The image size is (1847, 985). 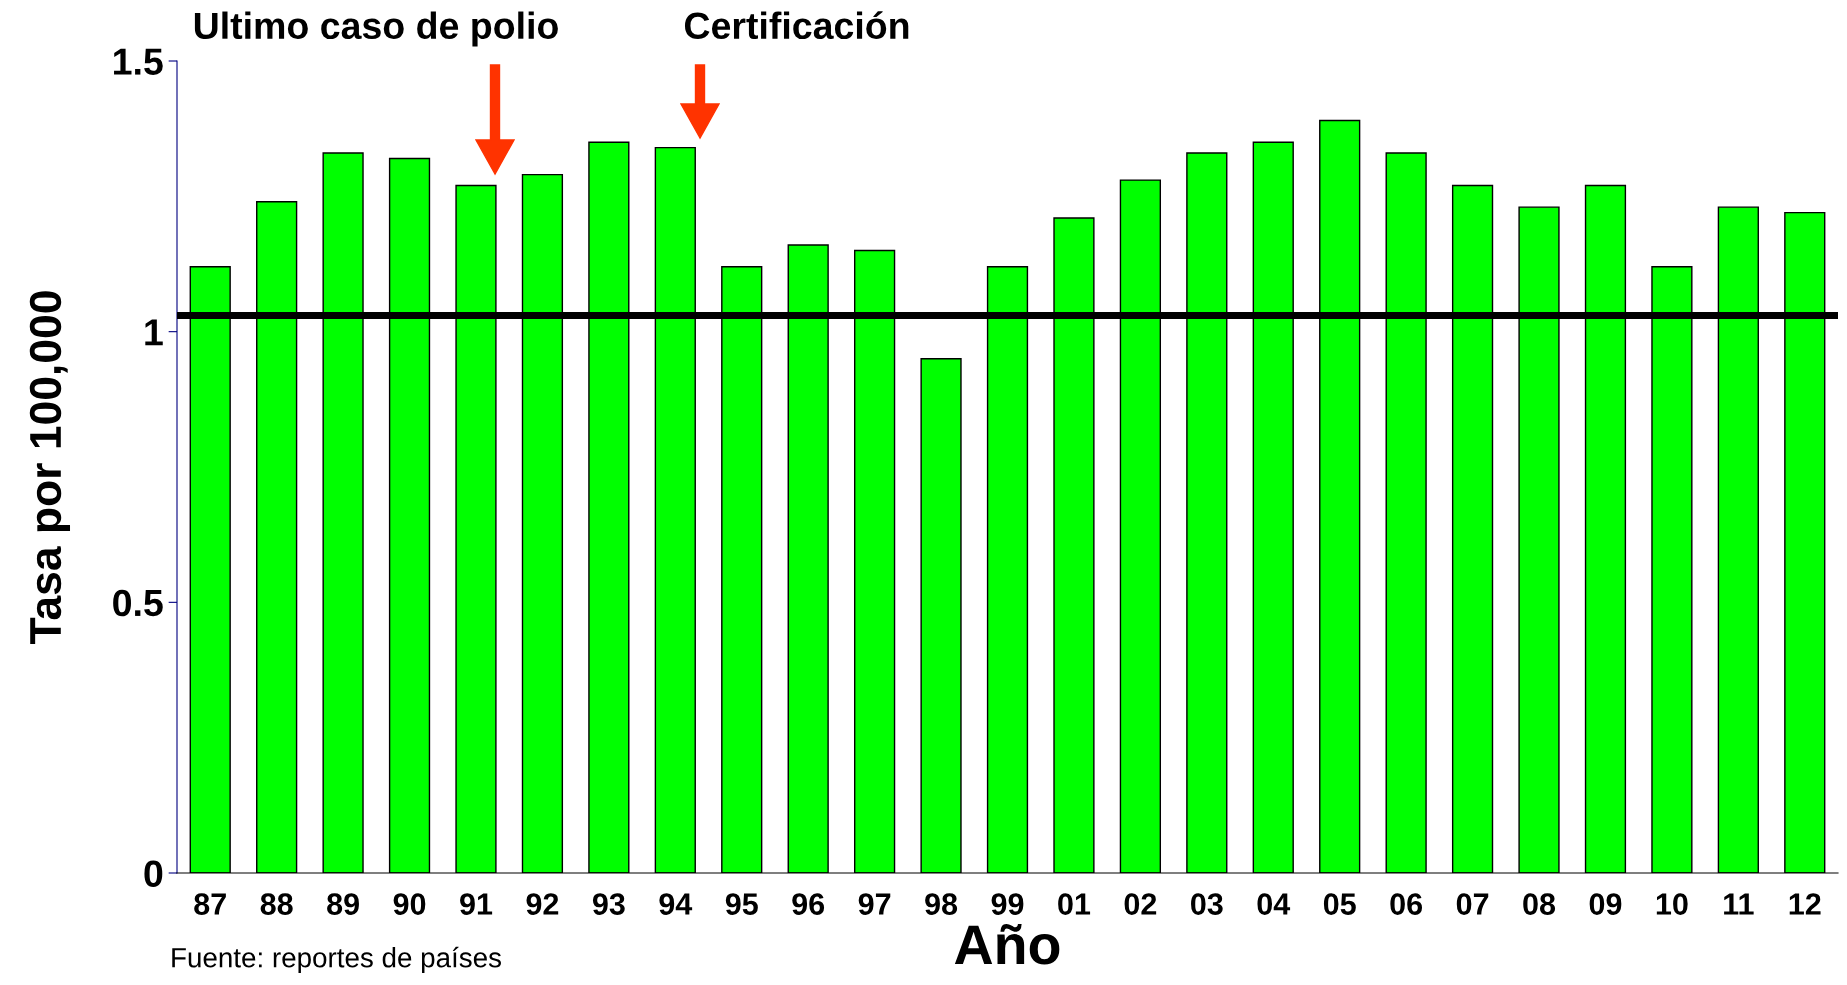 What do you see at coordinates (343, 904) in the screenshot?
I see `x-tick-label: 89` at bounding box center [343, 904].